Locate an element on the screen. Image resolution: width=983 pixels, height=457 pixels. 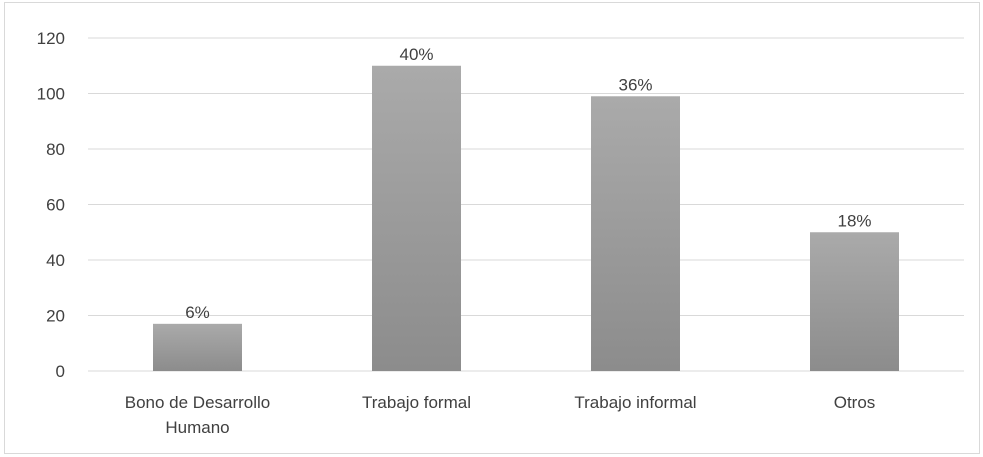
y-tick-label: 100 is located at coordinates (51, 94).